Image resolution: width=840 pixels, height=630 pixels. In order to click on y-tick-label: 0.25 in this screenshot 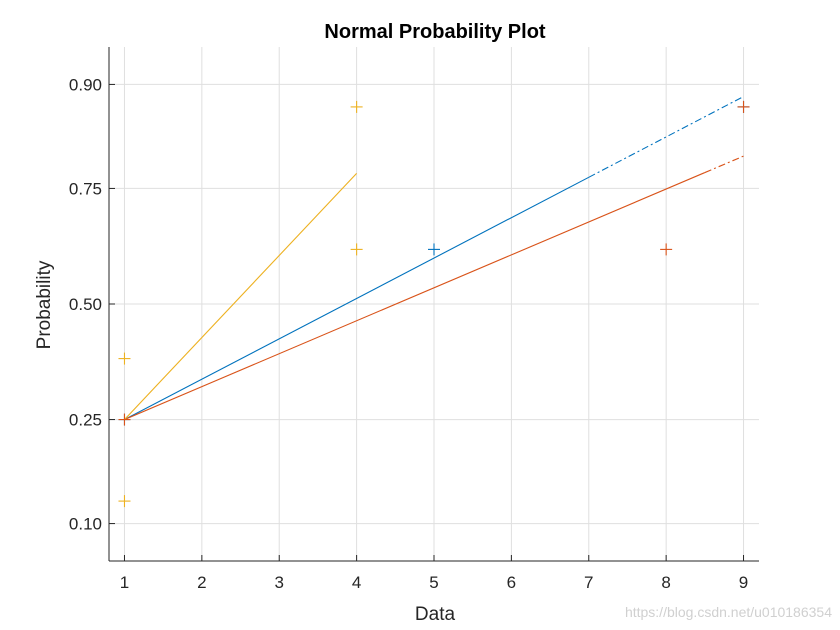, I will do `click(85, 420)`.